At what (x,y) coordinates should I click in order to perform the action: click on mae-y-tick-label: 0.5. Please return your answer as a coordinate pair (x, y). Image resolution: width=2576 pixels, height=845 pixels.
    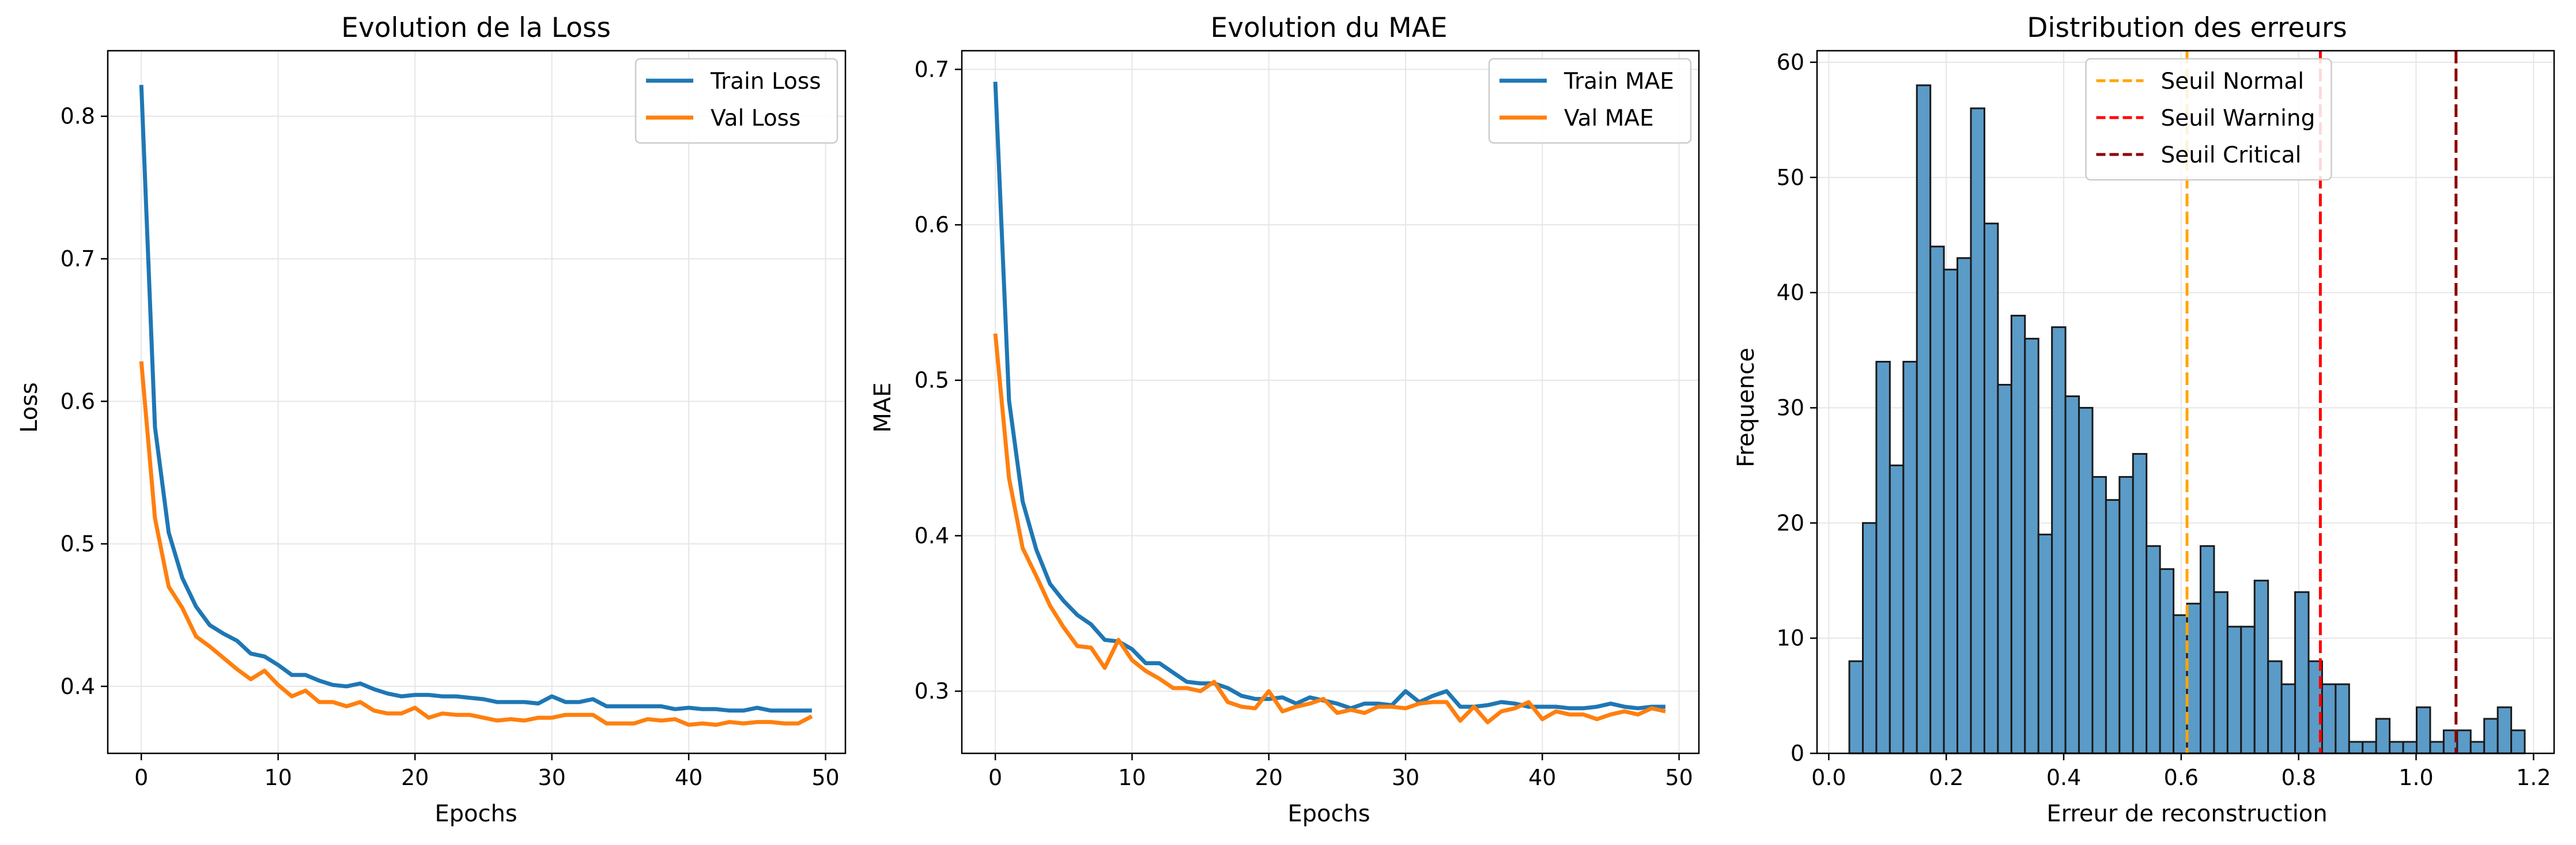
    Looking at the image, I should click on (932, 380).